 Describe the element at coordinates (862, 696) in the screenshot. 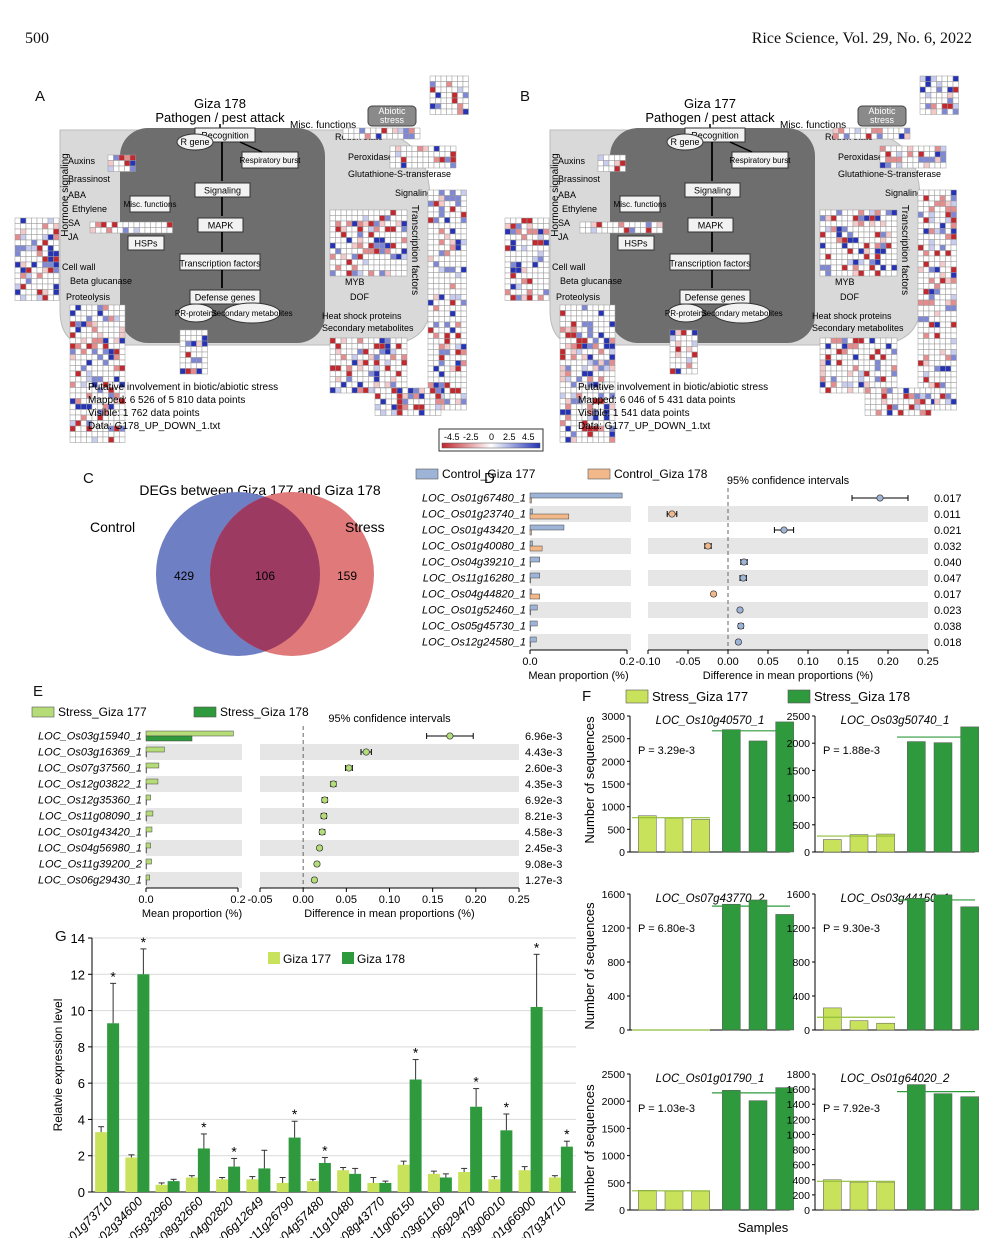

I see `legend-label-1: Stress_Giza 178` at that location.